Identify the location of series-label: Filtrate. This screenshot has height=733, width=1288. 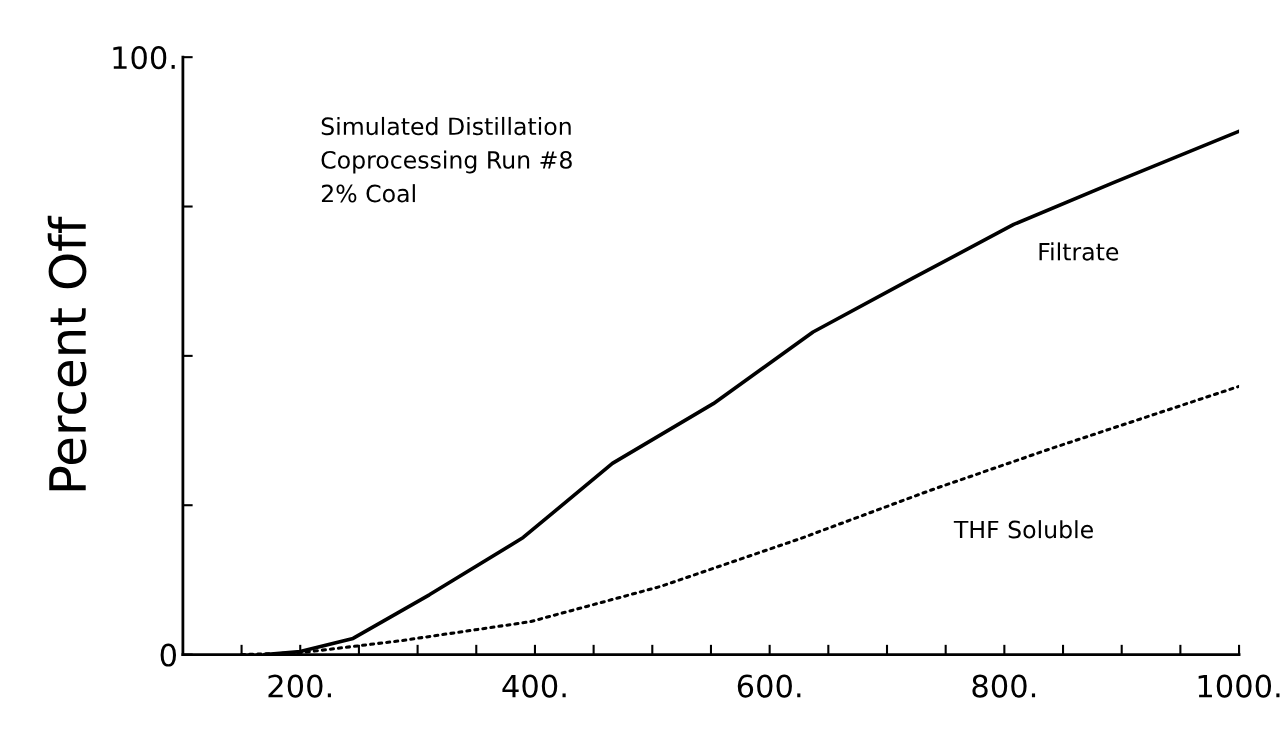
(1079, 251).